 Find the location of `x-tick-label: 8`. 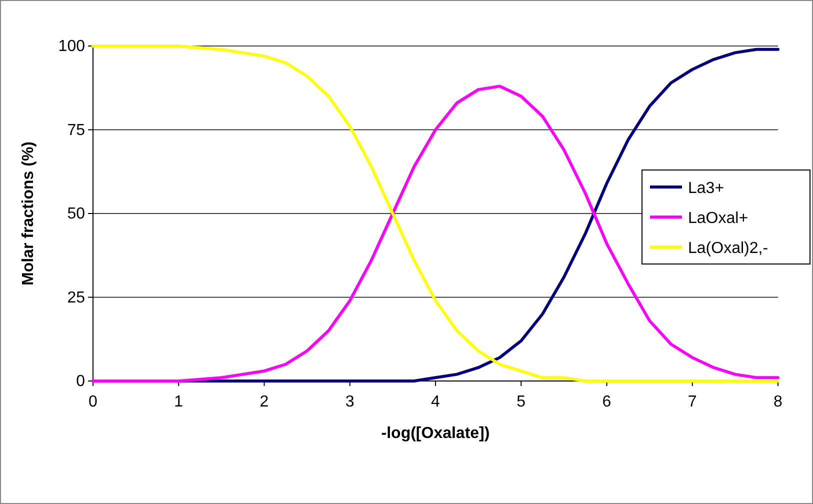

x-tick-label: 8 is located at coordinates (778, 402).